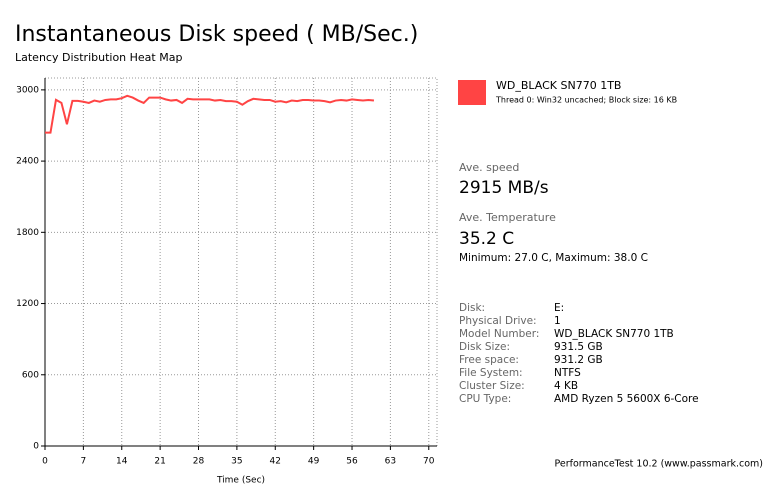 The height and width of the screenshot is (497, 784). I want to click on info-label: Model Number:, so click(499, 334).